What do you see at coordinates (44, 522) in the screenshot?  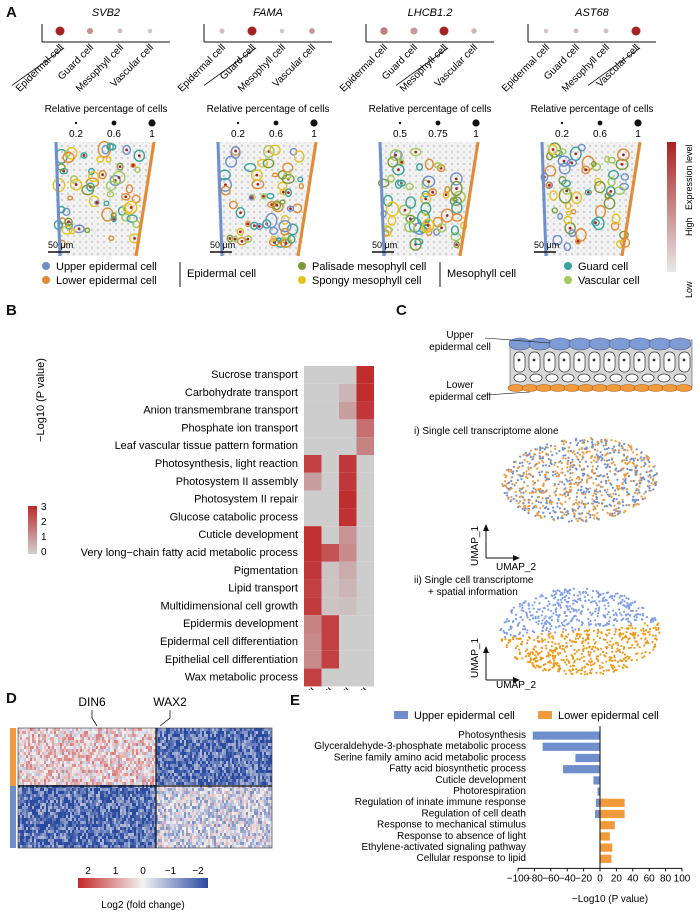 I see `pvalue-tick: 2` at bounding box center [44, 522].